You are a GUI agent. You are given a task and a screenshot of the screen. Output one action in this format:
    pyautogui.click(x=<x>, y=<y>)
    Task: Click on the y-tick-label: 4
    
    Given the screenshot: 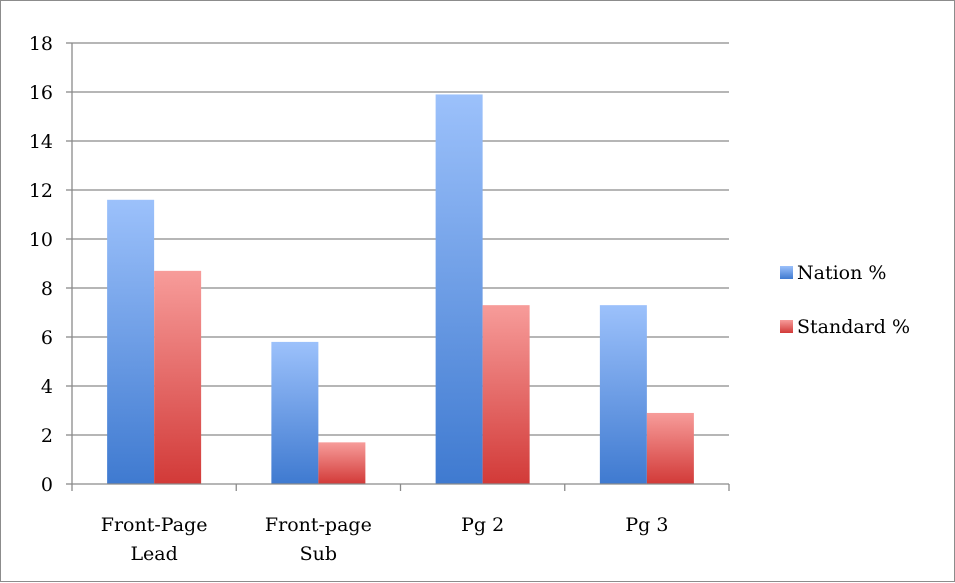 What is the action you would take?
    pyautogui.click(x=47, y=387)
    